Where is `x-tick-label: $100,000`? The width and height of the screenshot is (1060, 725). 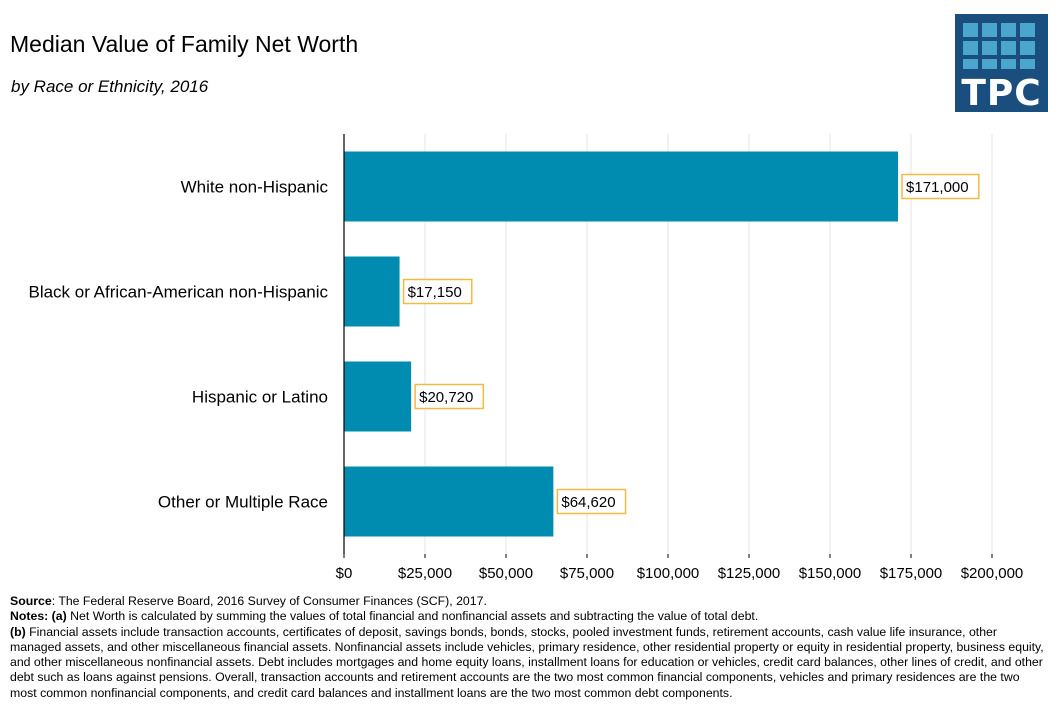
x-tick-label: $100,000 is located at coordinates (668, 573).